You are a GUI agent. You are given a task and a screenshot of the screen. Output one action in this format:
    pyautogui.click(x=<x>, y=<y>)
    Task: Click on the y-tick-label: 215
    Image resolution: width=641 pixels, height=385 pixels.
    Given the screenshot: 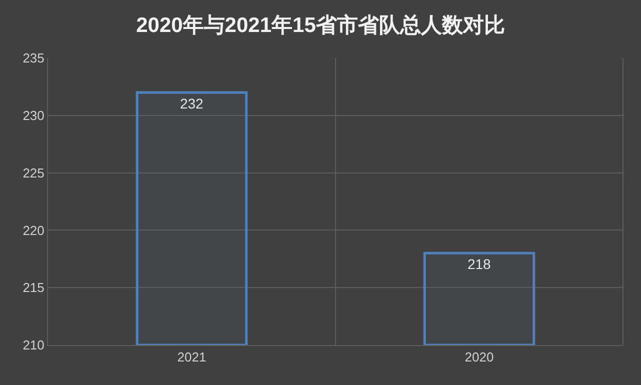 What is the action you would take?
    pyautogui.click(x=33, y=288)
    